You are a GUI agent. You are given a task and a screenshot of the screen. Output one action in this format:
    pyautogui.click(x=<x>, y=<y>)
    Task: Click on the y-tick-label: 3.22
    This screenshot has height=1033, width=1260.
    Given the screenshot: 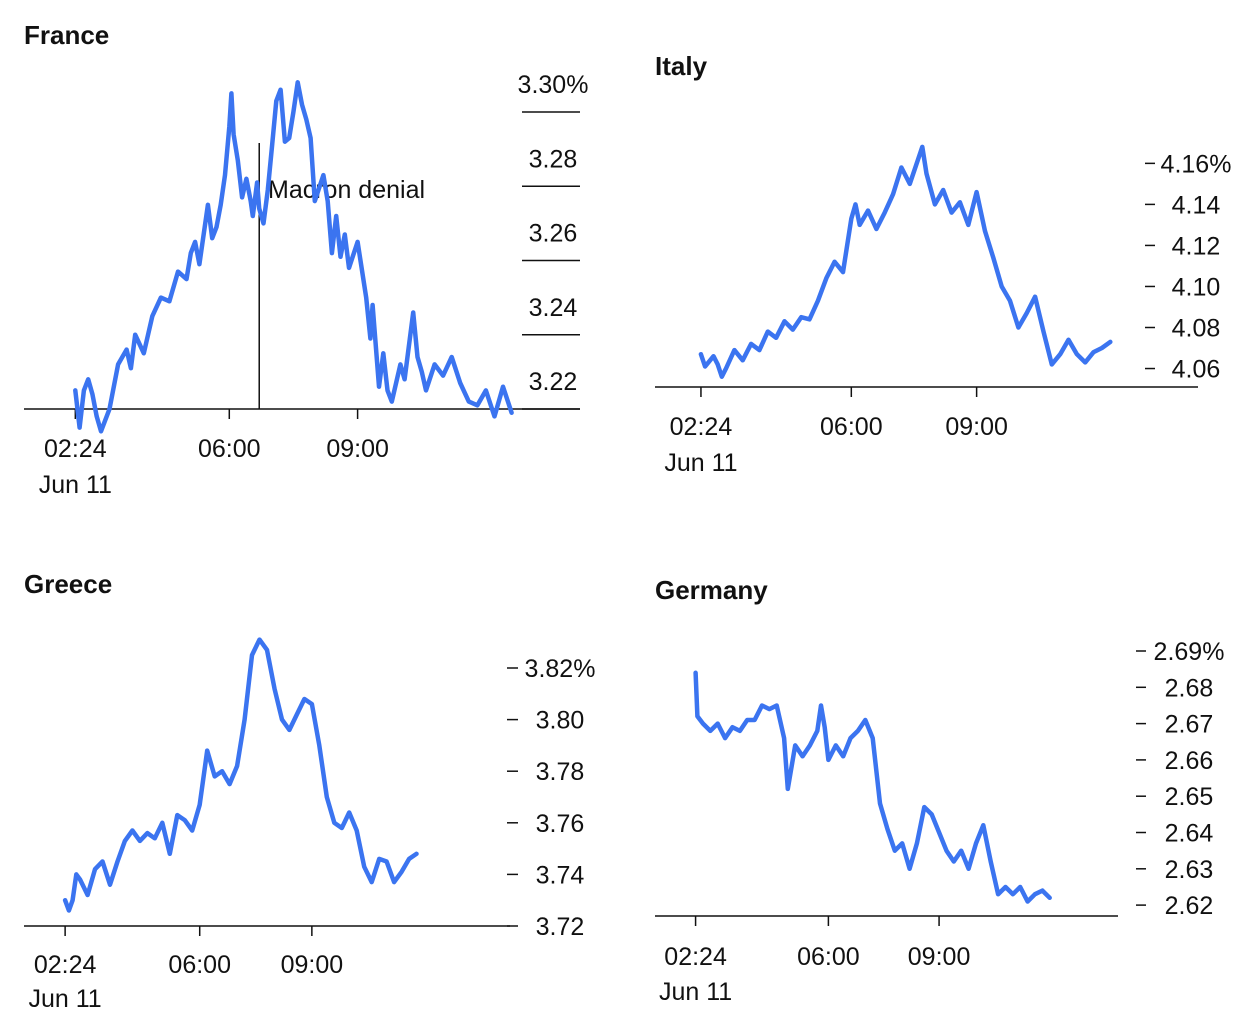 What is the action you would take?
    pyautogui.click(x=553, y=382)
    